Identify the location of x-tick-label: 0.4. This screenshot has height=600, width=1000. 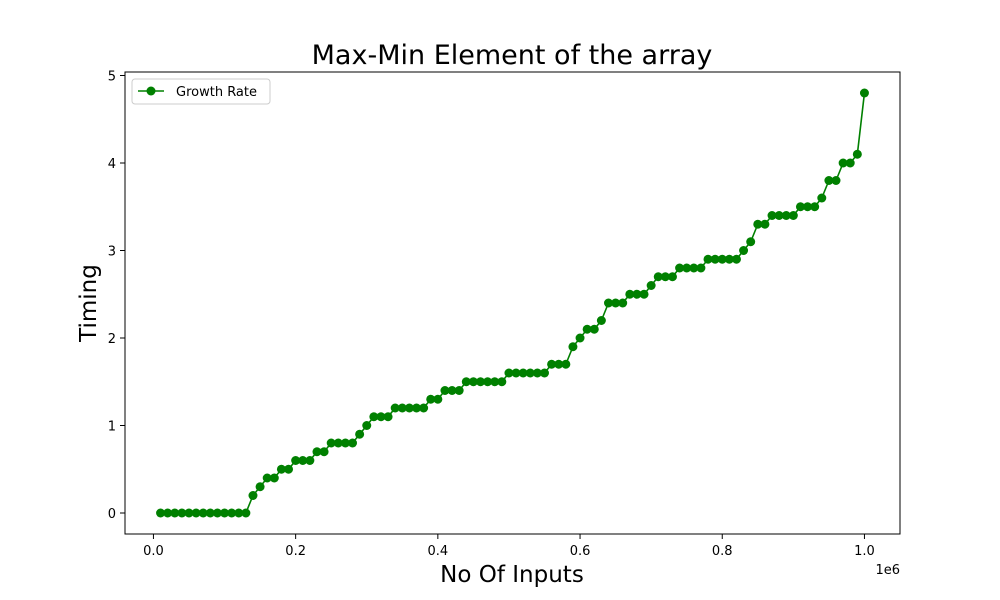
(438, 551).